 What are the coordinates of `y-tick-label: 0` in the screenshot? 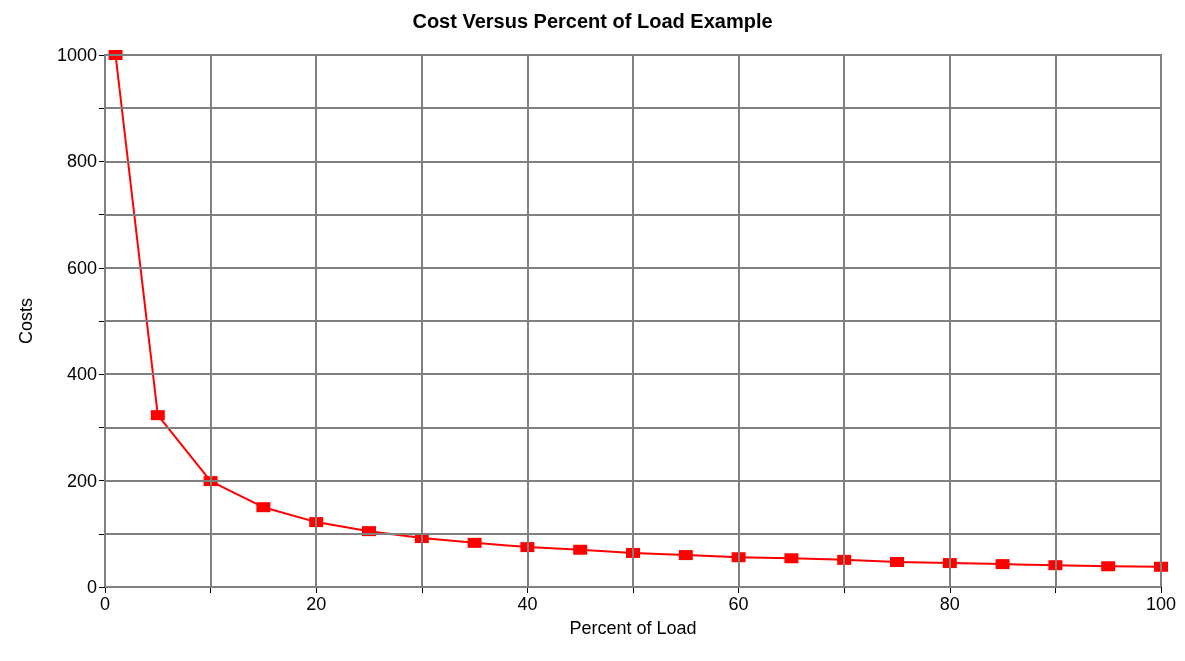 It's located at (91, 587).